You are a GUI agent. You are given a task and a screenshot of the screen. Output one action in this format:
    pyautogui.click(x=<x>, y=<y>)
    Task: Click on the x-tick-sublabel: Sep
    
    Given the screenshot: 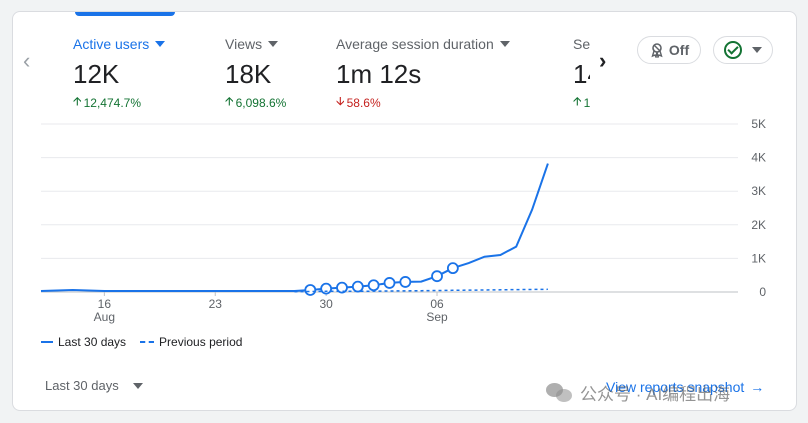 What is the action you would take?
    pyautogui.click(x=437, y=317)
    